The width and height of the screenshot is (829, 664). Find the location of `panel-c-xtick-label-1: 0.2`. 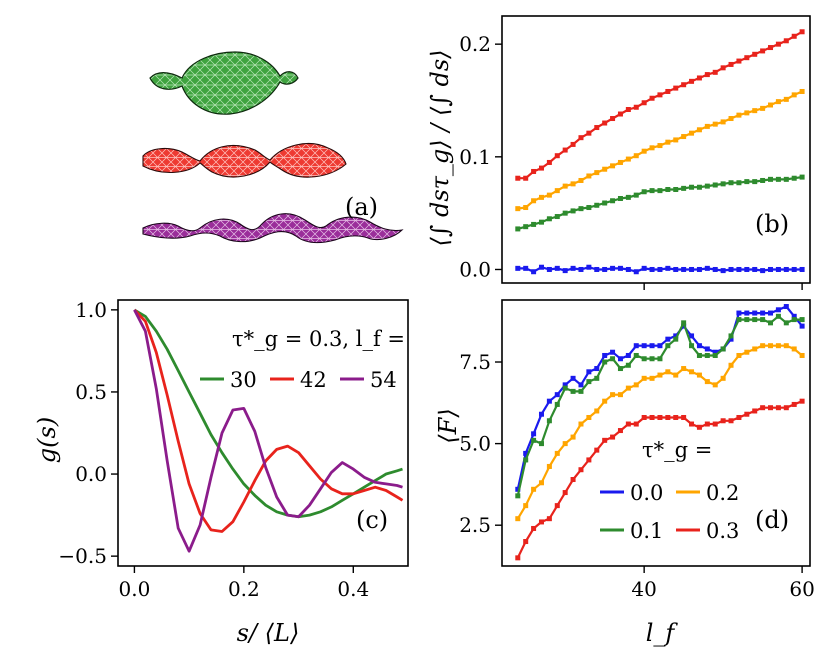

panel-c-xtick-label-1: 0.2 is located at coordinates (244, 589).